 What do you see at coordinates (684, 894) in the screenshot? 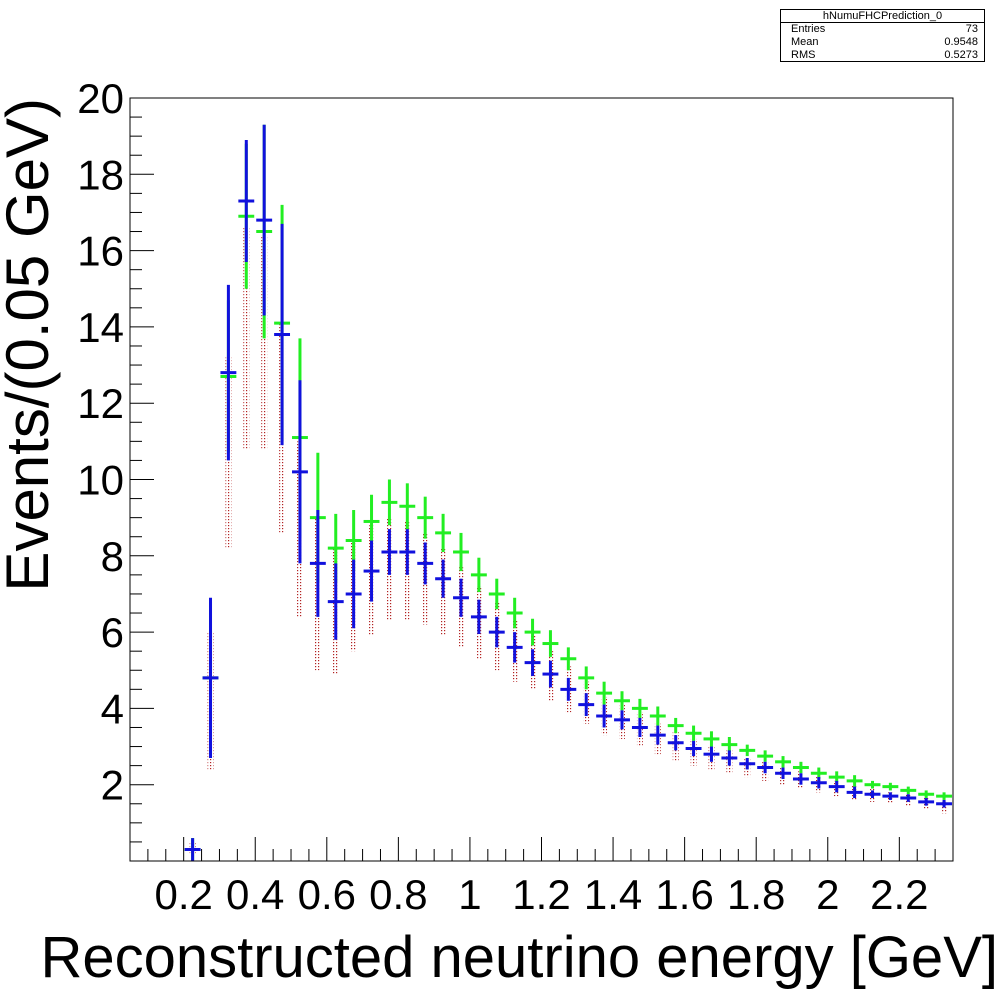
I see `x-tick-label: 1.6` at bounding box center [684, 894].